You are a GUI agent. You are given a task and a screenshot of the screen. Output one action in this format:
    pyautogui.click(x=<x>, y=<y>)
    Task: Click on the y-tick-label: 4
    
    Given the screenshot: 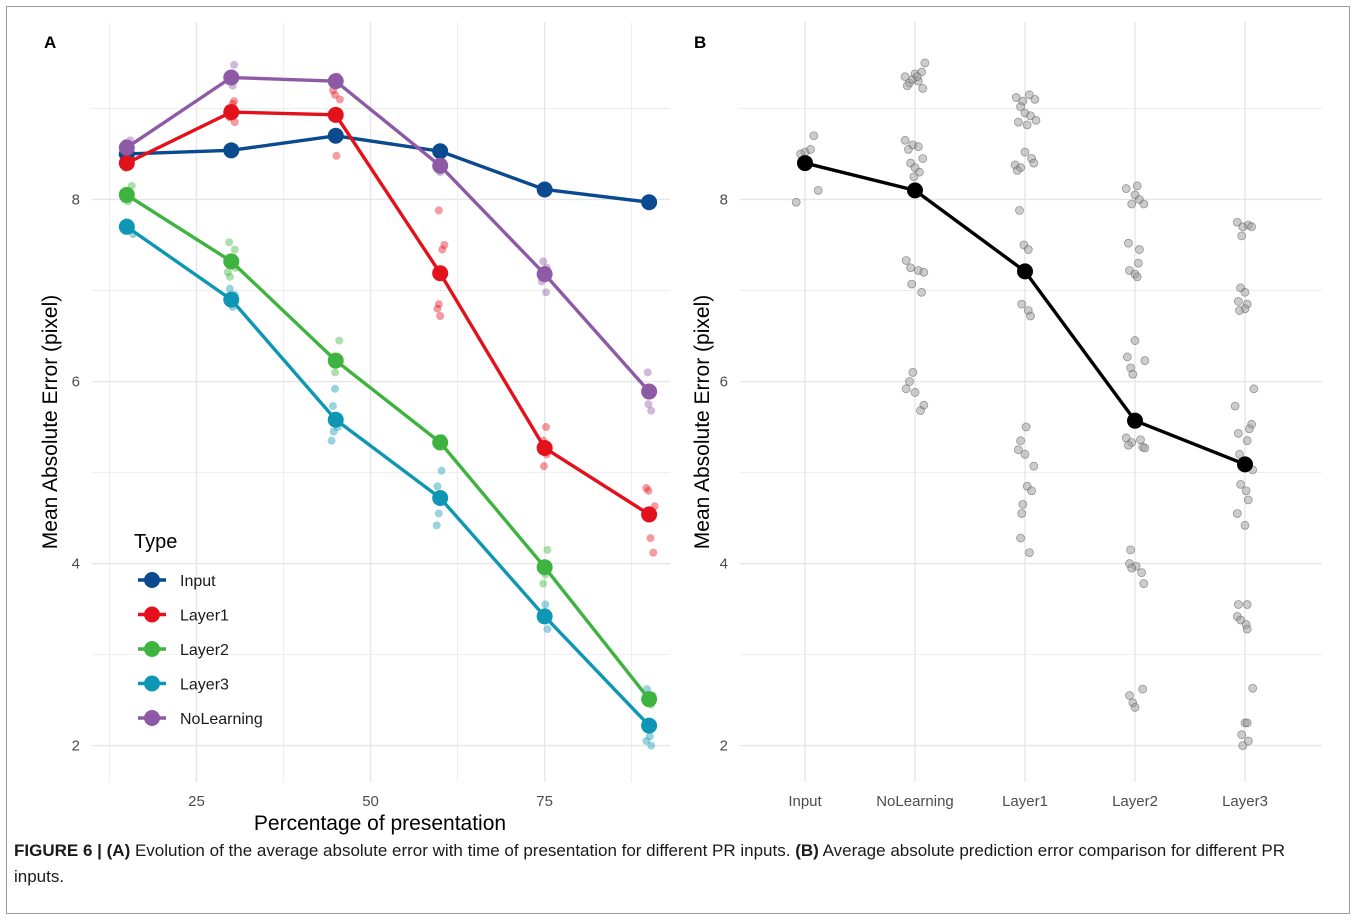 What is the action you would take?
    pyautogui.click(x=76, y=564)
    